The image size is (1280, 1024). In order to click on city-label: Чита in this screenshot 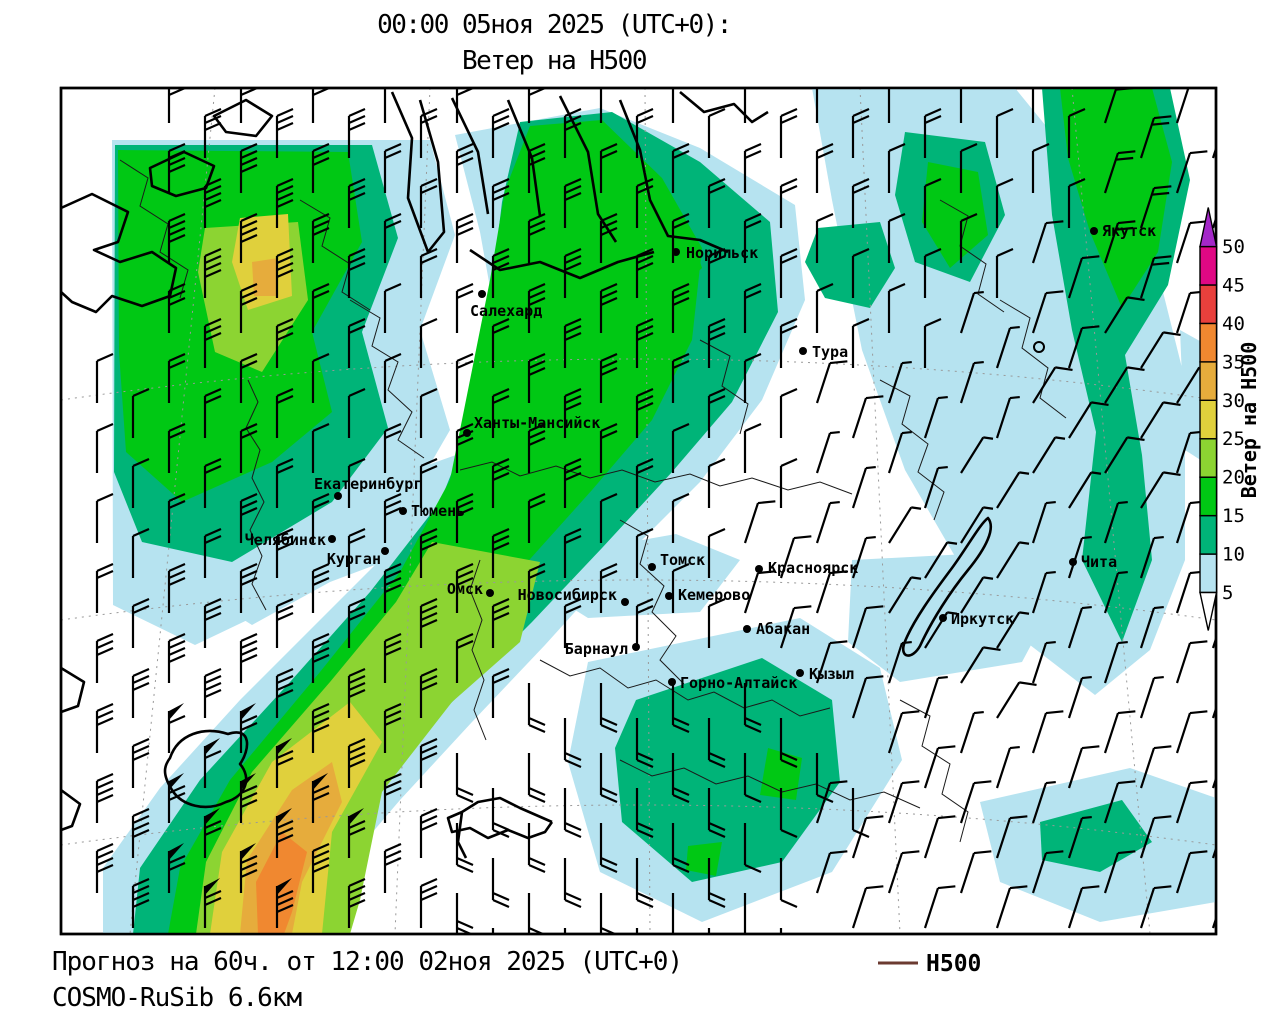, I will do `click(1099, 562)`.